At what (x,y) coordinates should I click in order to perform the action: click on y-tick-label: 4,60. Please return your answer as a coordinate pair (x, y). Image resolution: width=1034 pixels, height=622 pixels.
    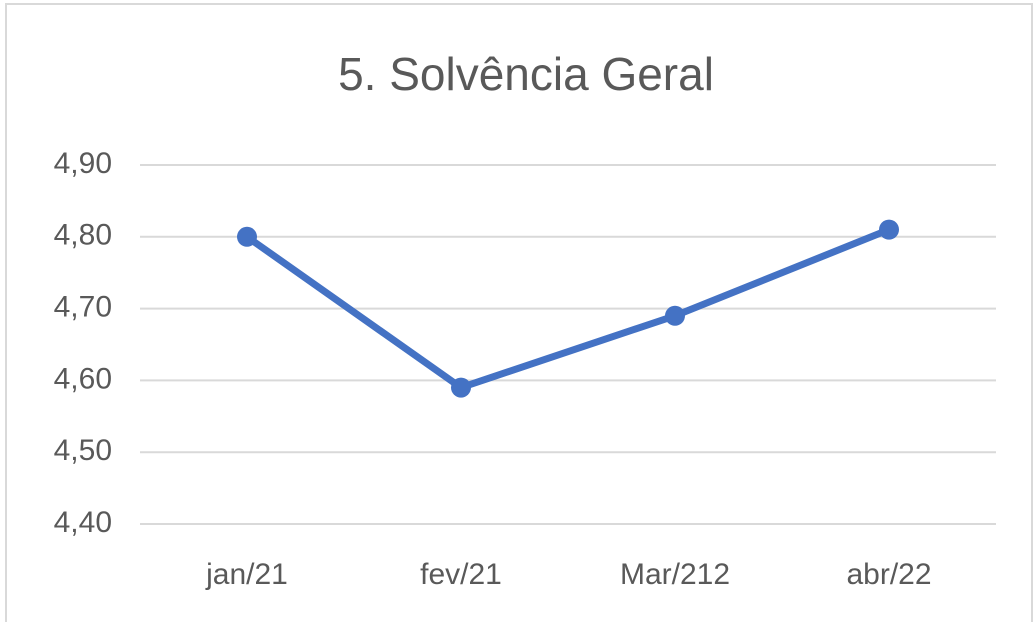
    Looking at the image, I should click on (83, 378).